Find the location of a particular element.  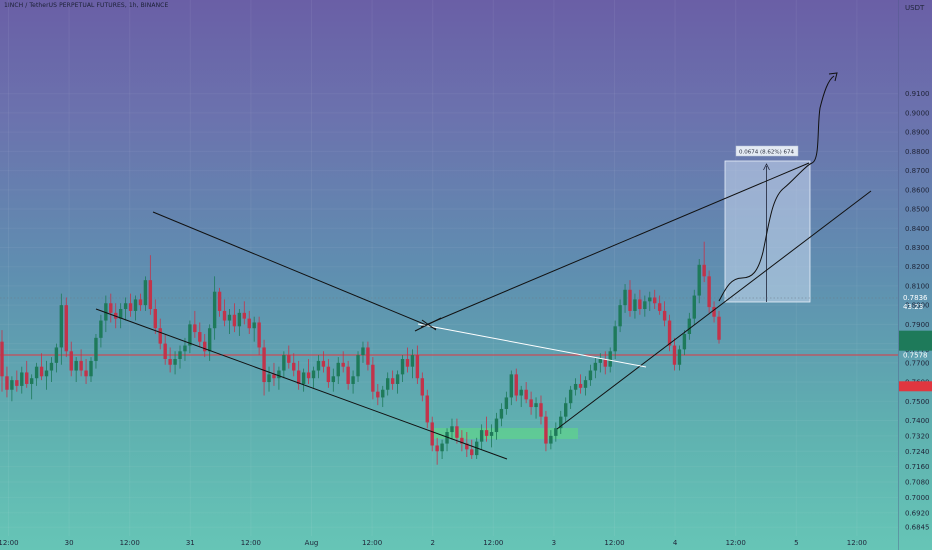

y-tick-label: 0.7500 is located at coordinates (917, 402).